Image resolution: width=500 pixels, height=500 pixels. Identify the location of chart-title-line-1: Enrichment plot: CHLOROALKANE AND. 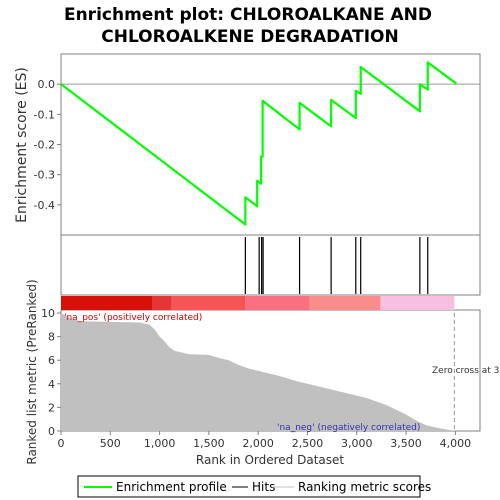
(248, 15).